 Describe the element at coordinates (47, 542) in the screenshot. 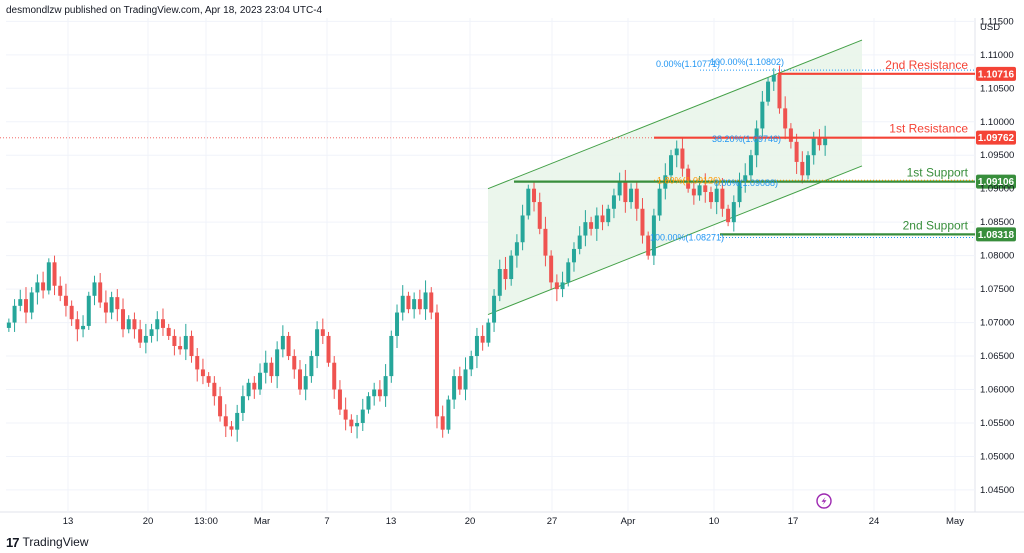

I see `tradingview-footer: 17 TradingView` at that location.